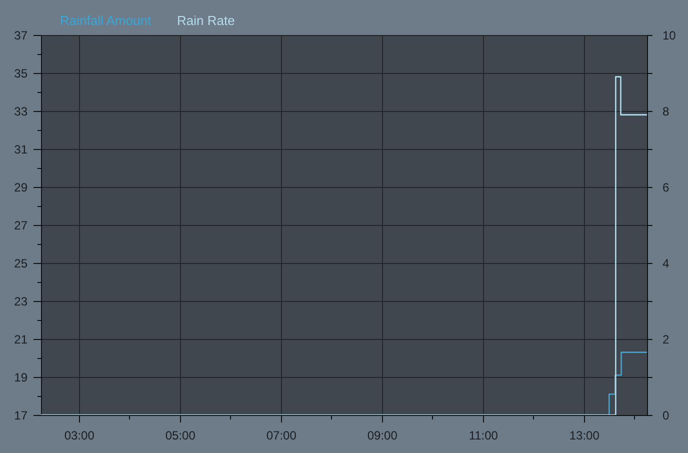 The image size is (688, 453). I want to click on y-tick-label: 37, so click(21, 35).